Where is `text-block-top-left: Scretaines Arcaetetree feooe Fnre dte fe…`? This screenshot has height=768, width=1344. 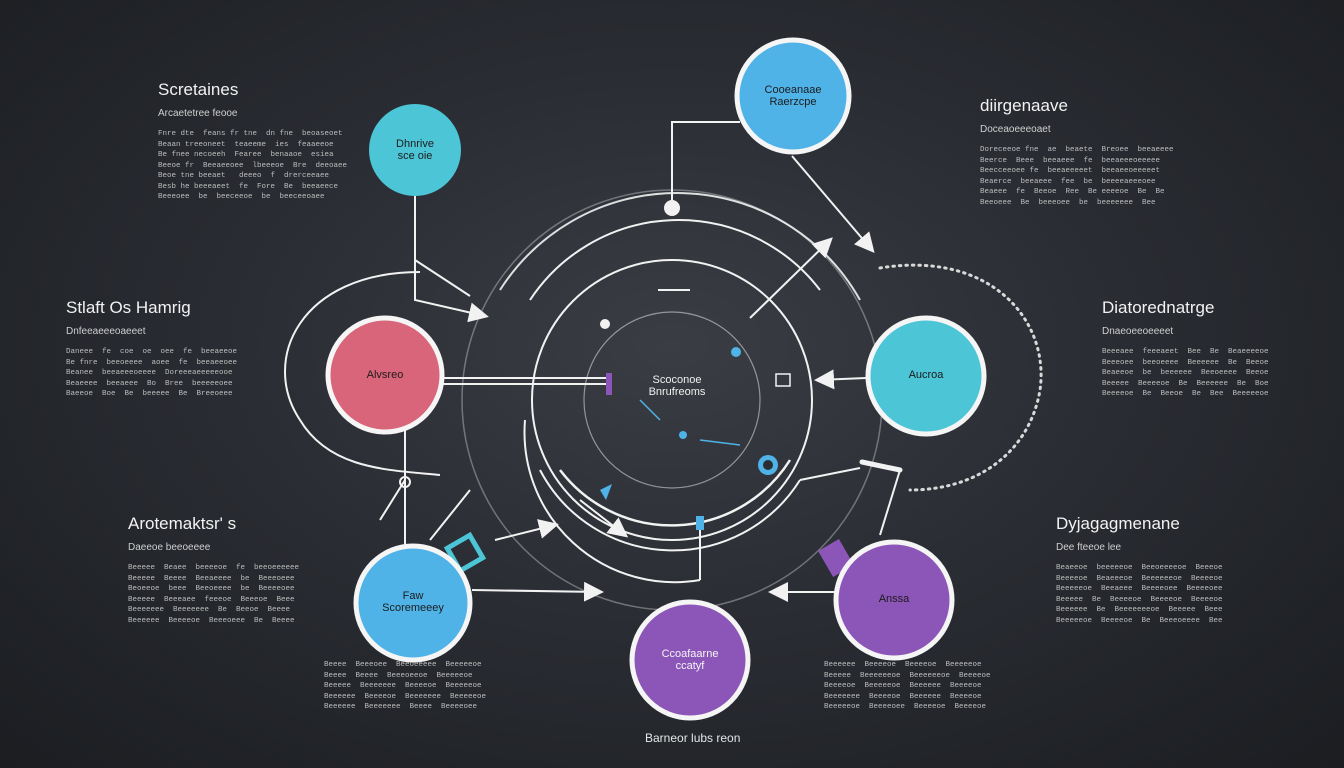 text-block-top-left: Scretaines Arcaetetree feooe Fnre dte fe… is located at coordinates (258, 141).